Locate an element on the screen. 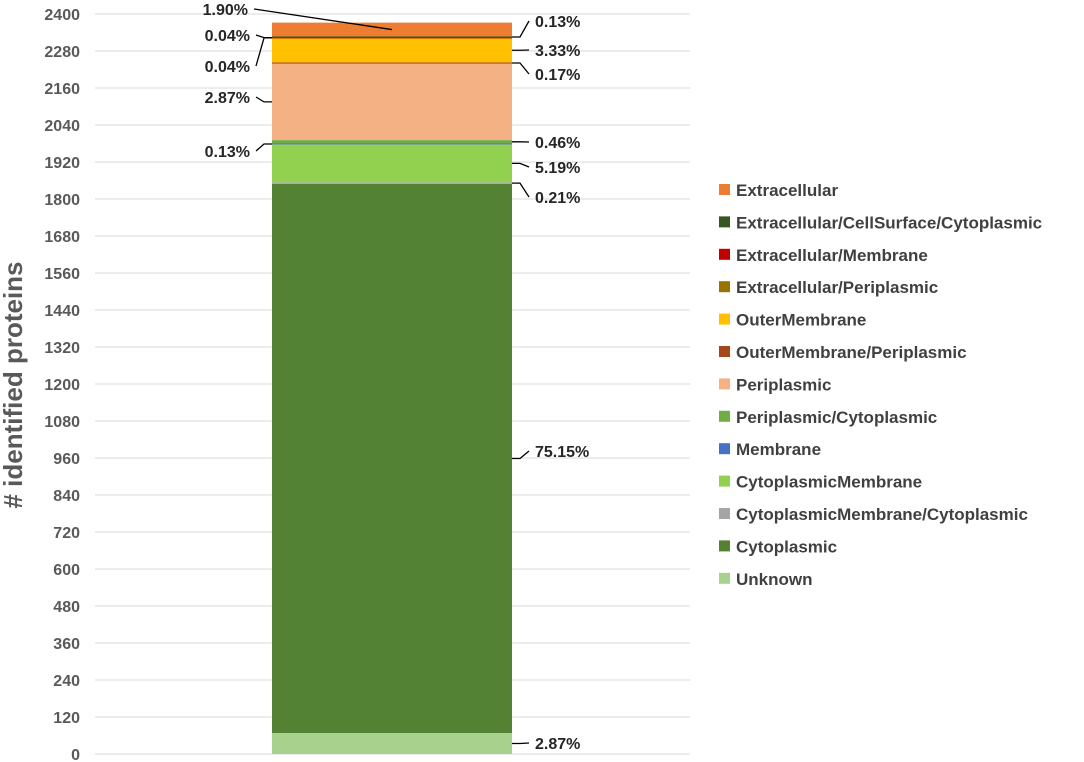  legend-entry: Unknown is located at coordinates (774, 579).